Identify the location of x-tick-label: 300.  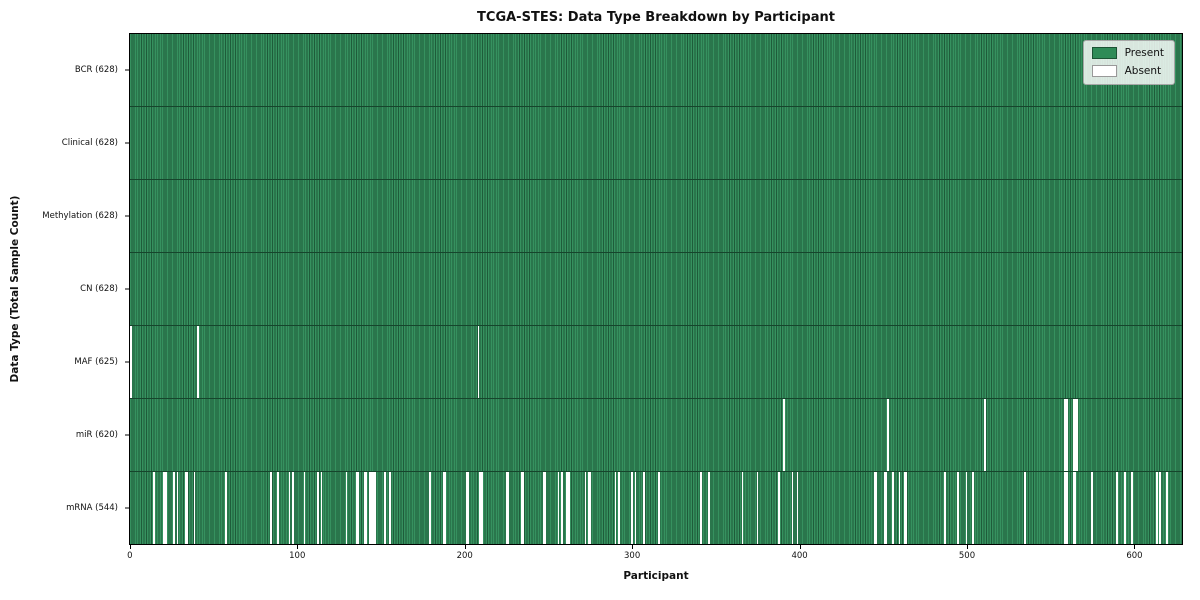
(632, 556).